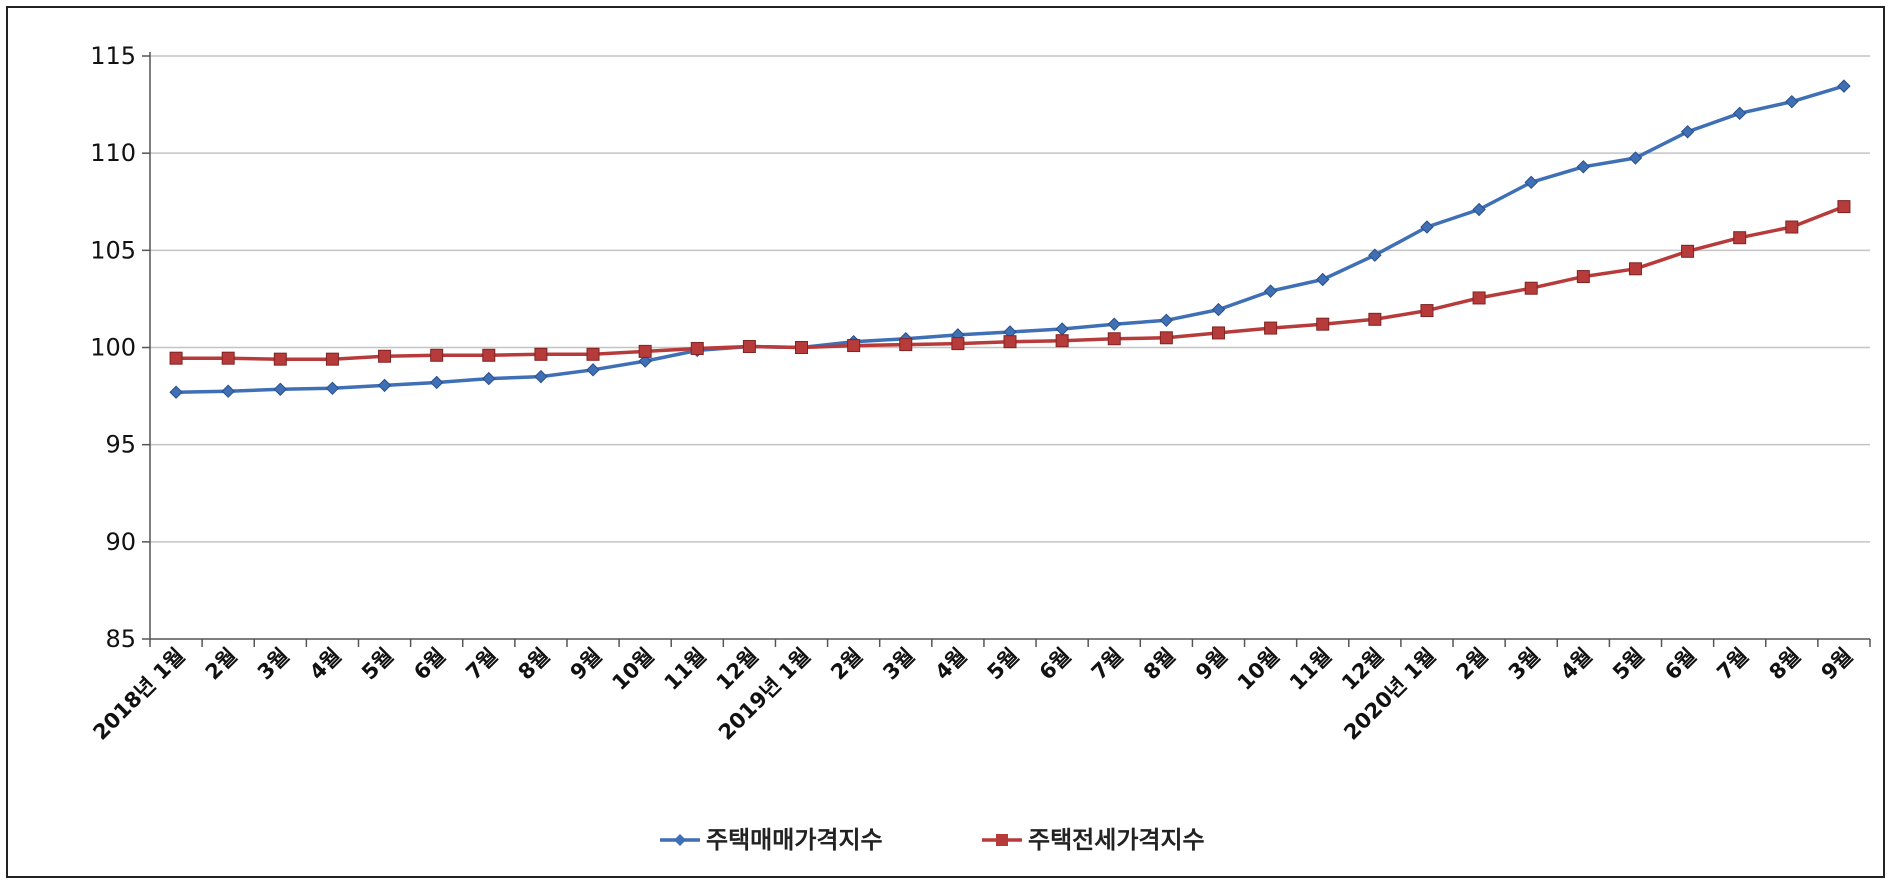 The width and height of the screenshot is (1895, 880). What do you see at coordinates (138, 694) in the screenshot?
I see `x-tick-label: 2018년 1월` at bounding box center [138, 694].